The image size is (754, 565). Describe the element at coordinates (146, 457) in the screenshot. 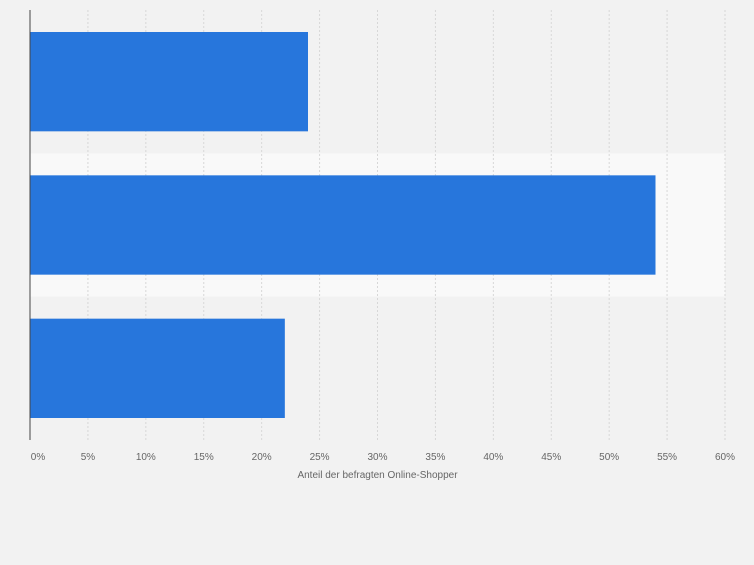

I see `x-tick-label-10: 10%` at that location.